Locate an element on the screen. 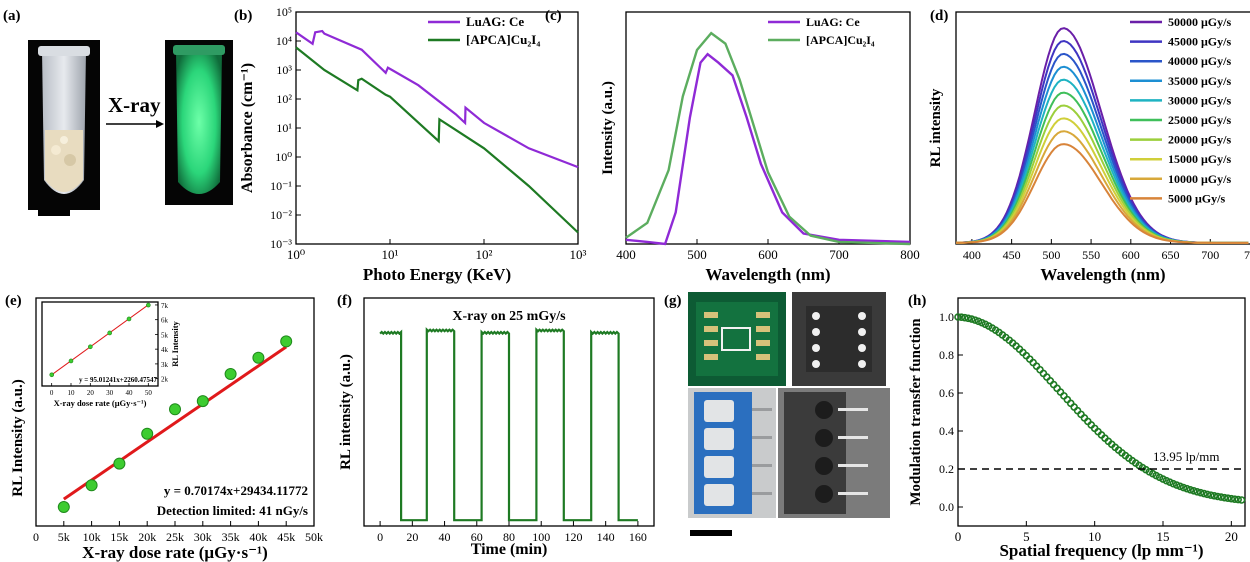  x-tick-label: 10 is located at coordinates (1094, 536).